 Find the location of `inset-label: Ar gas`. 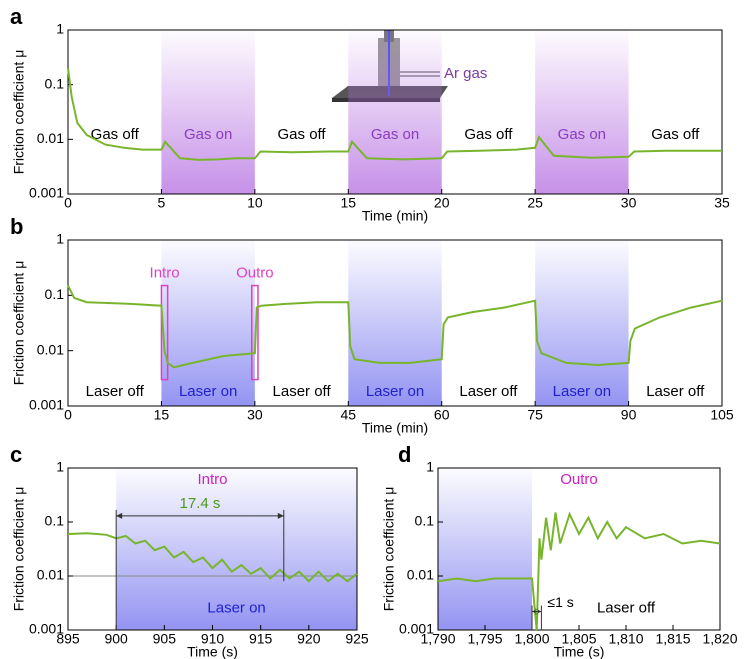

inset-label: Ar gas is located at coordinates (465, 73).